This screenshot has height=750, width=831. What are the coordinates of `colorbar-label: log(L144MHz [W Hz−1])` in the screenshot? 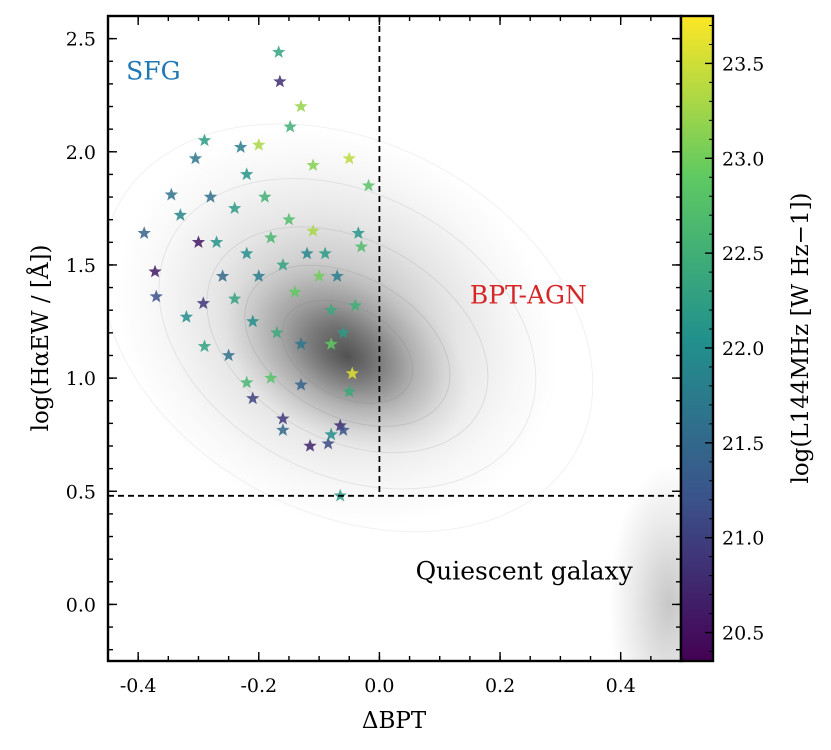 It's located at (801, 337).